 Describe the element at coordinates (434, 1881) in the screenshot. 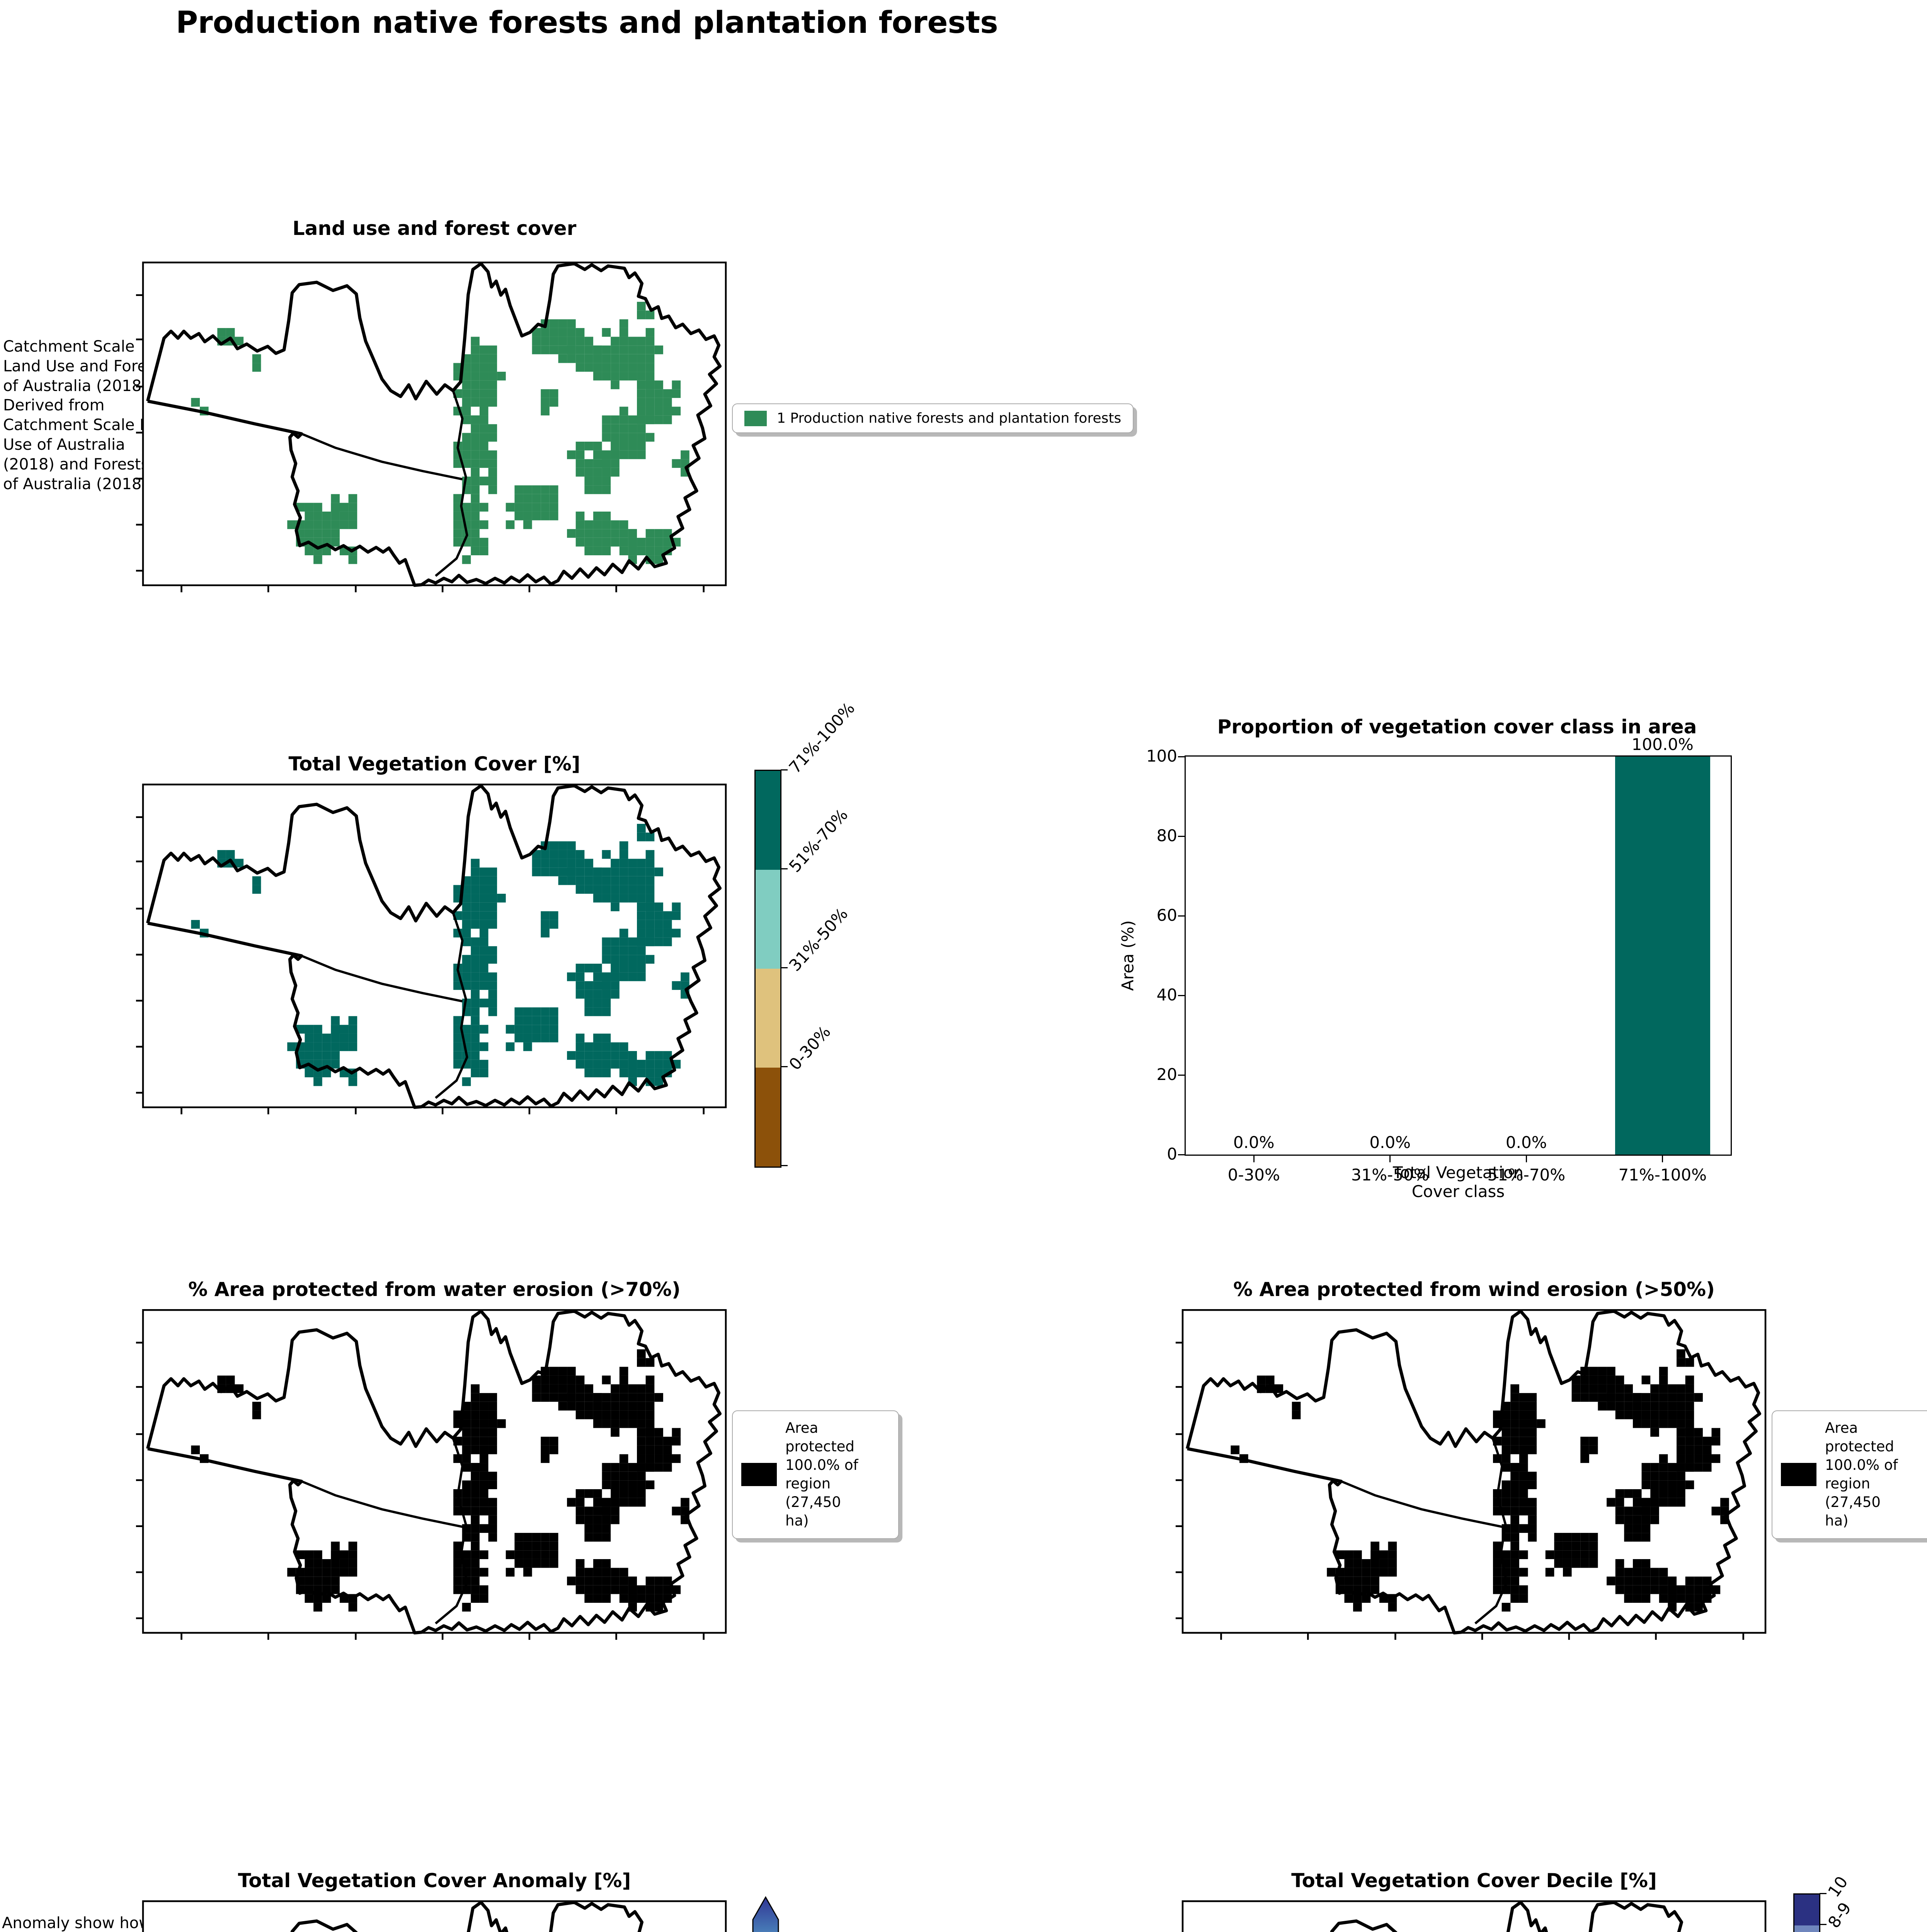

I see `anomaly-title: Total Vegetation Cover Anomaly [%]` at that location.